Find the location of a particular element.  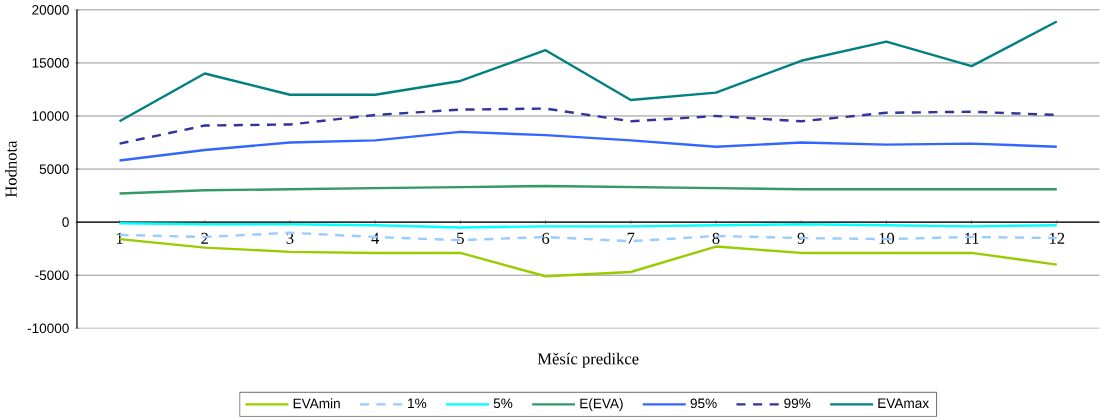

legend-label: 95% is located at coordinates (703, 403).